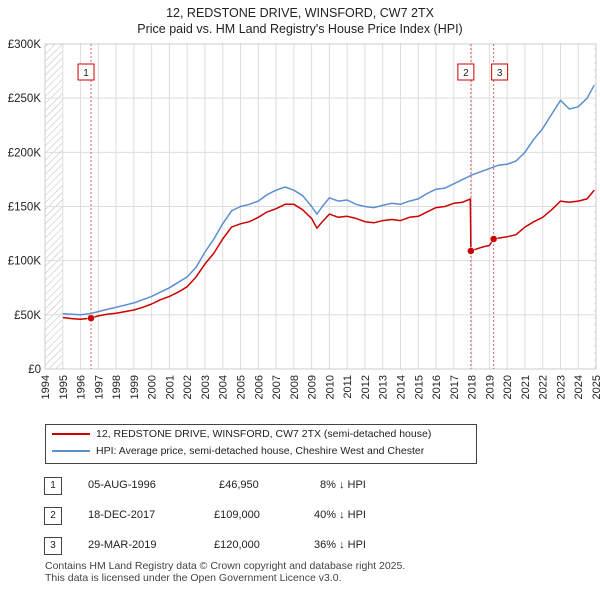 Image resolution: width=600 pixels, height=590 pixels. What do you see at coordinates (71, 451) in the screenshot?
I see `legend-swatch-hpi` at bounding box center [71, 451].